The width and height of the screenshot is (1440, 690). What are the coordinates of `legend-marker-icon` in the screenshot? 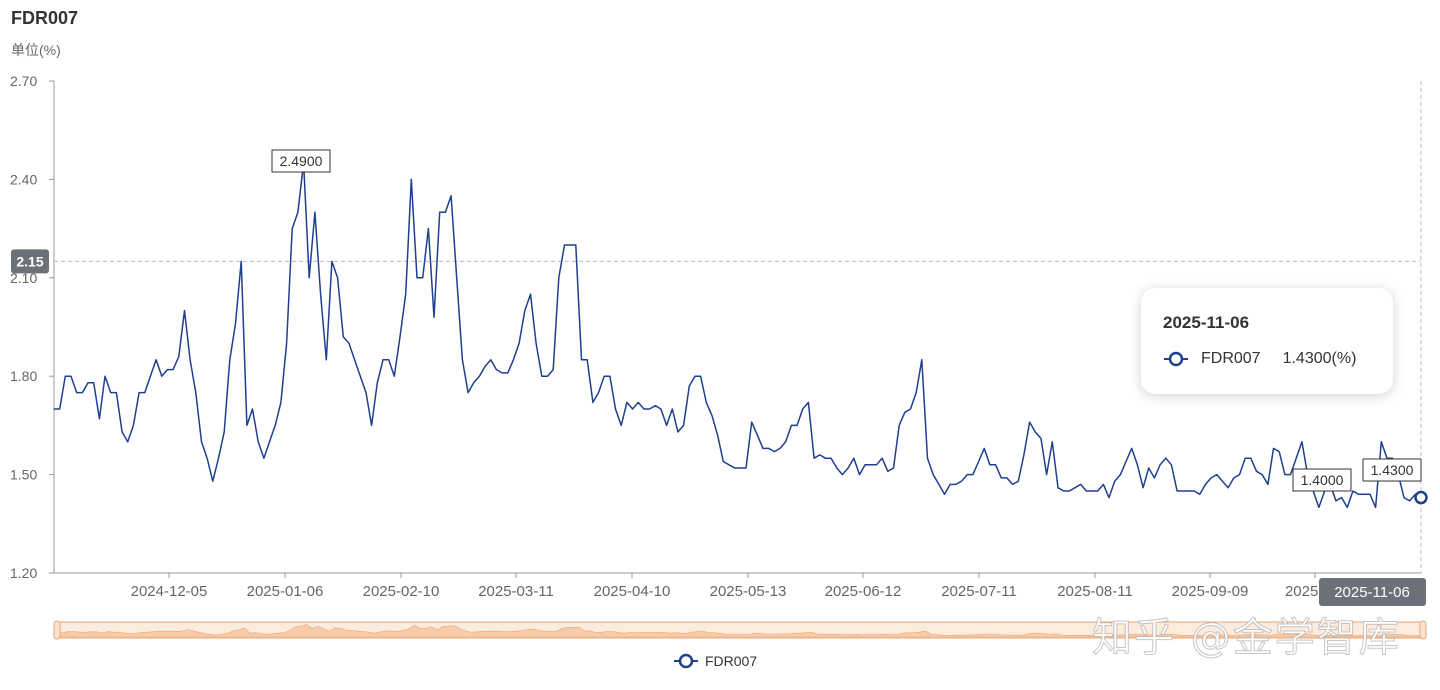 It's located at (686, 661).